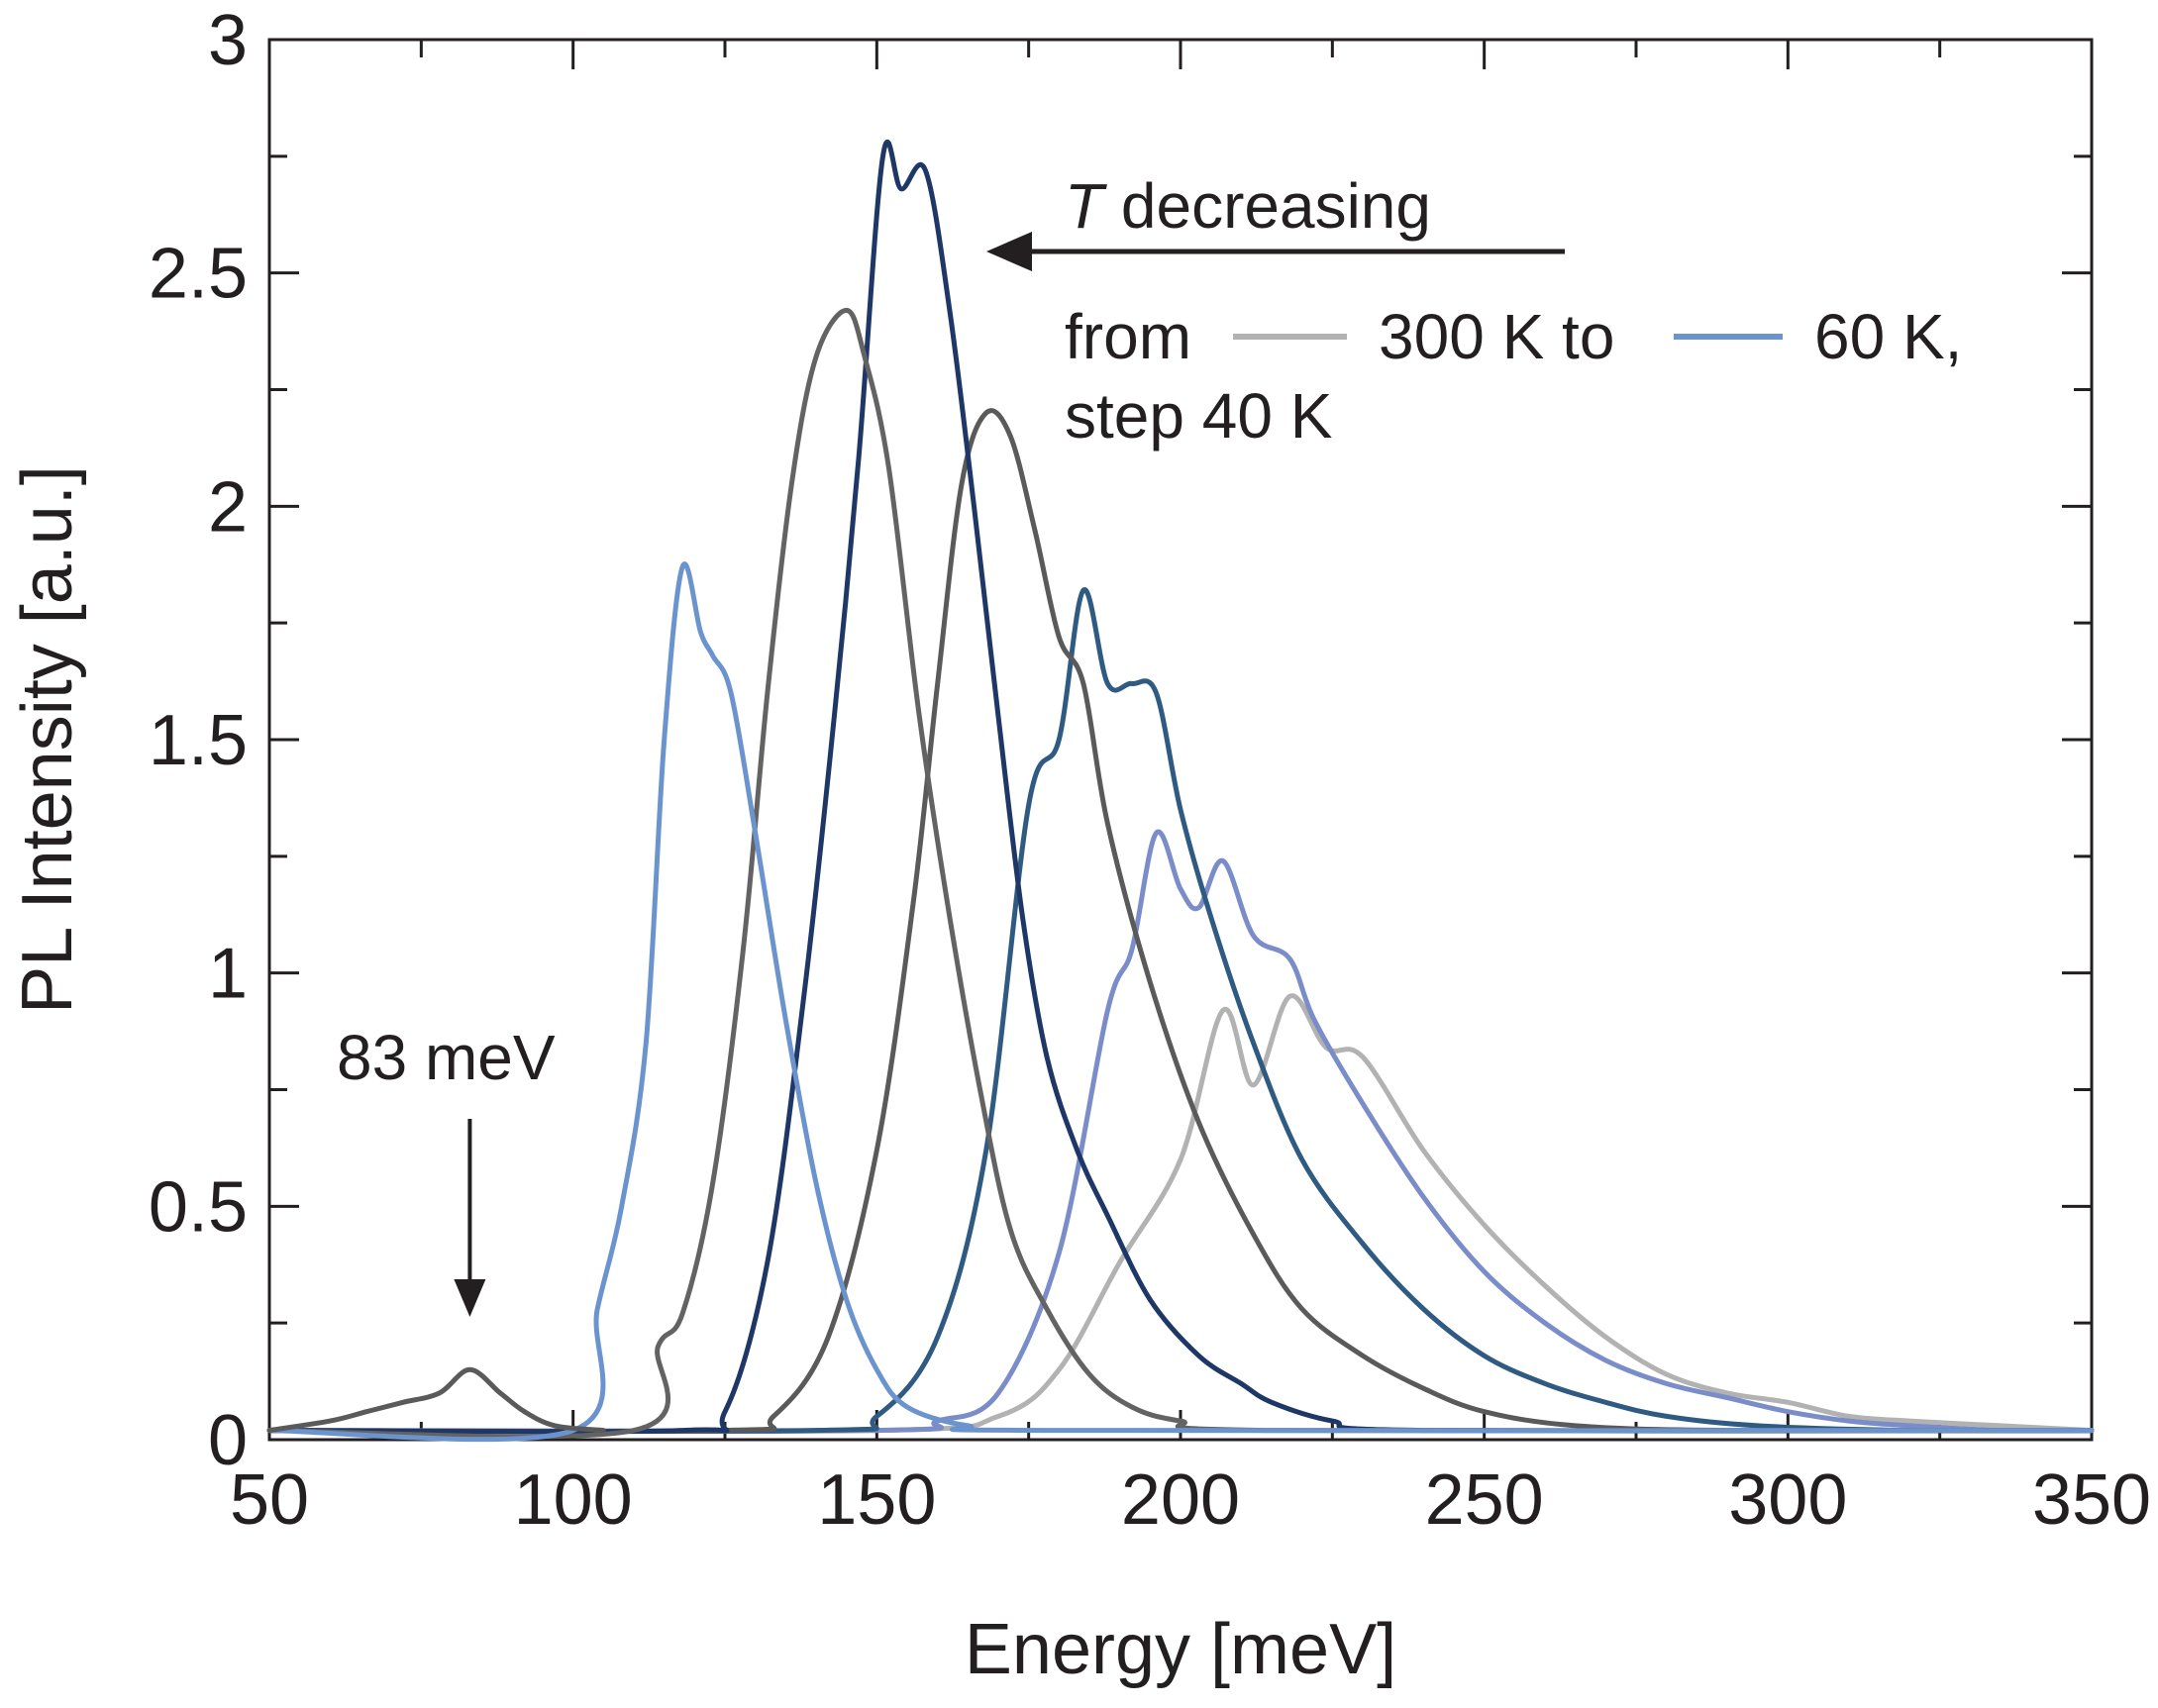 The image size is (2158, 1708). What do you see at coordinates (228, 507) in the screenshot?
I see `y-tick-label: 2` at bounding box center [228, 507].